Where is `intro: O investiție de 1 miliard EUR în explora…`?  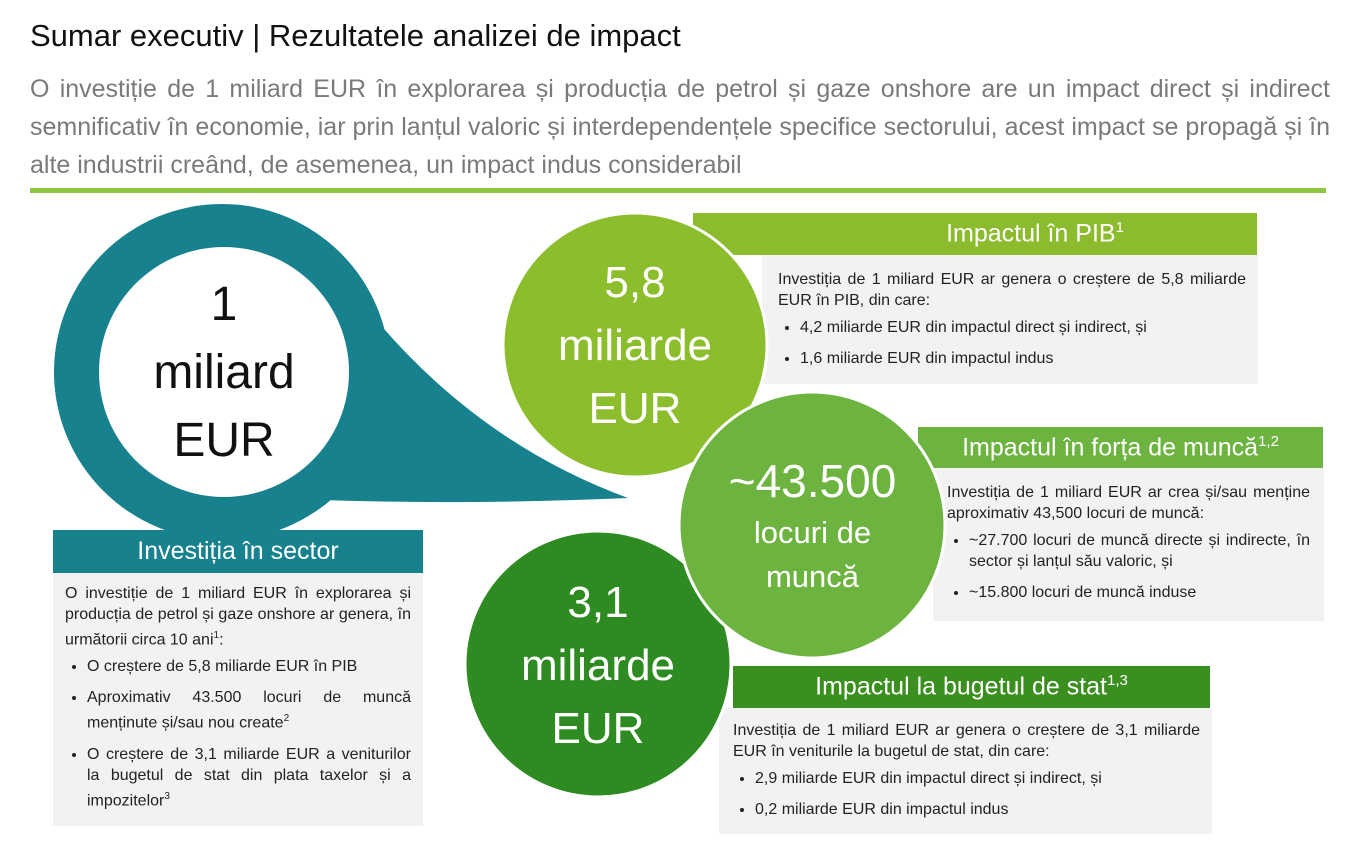 intro: O investiție de 1 miliard EUR în explora… is located at coordinates (238, 616).